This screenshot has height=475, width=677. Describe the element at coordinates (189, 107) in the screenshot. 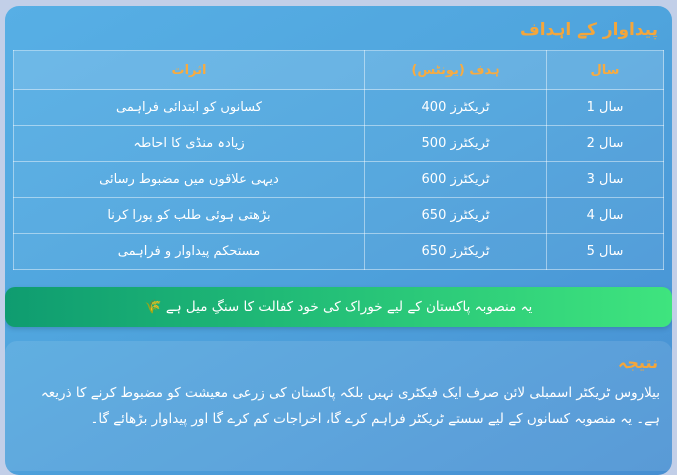

I see `impact-cell: کسانوں کو ابتدائی فراہمی` at that location.